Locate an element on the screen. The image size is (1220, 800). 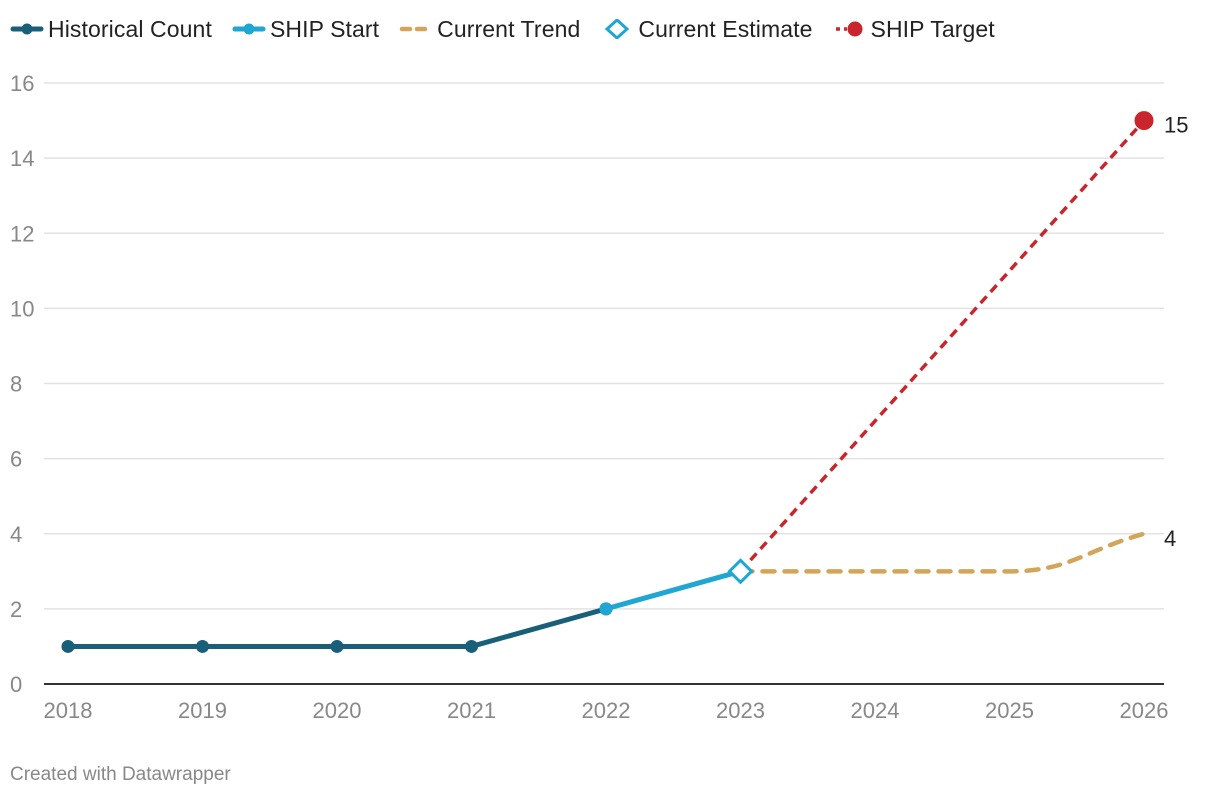
legend-label-current-estimate: Current Estimate is located at coordinates (725, 28).